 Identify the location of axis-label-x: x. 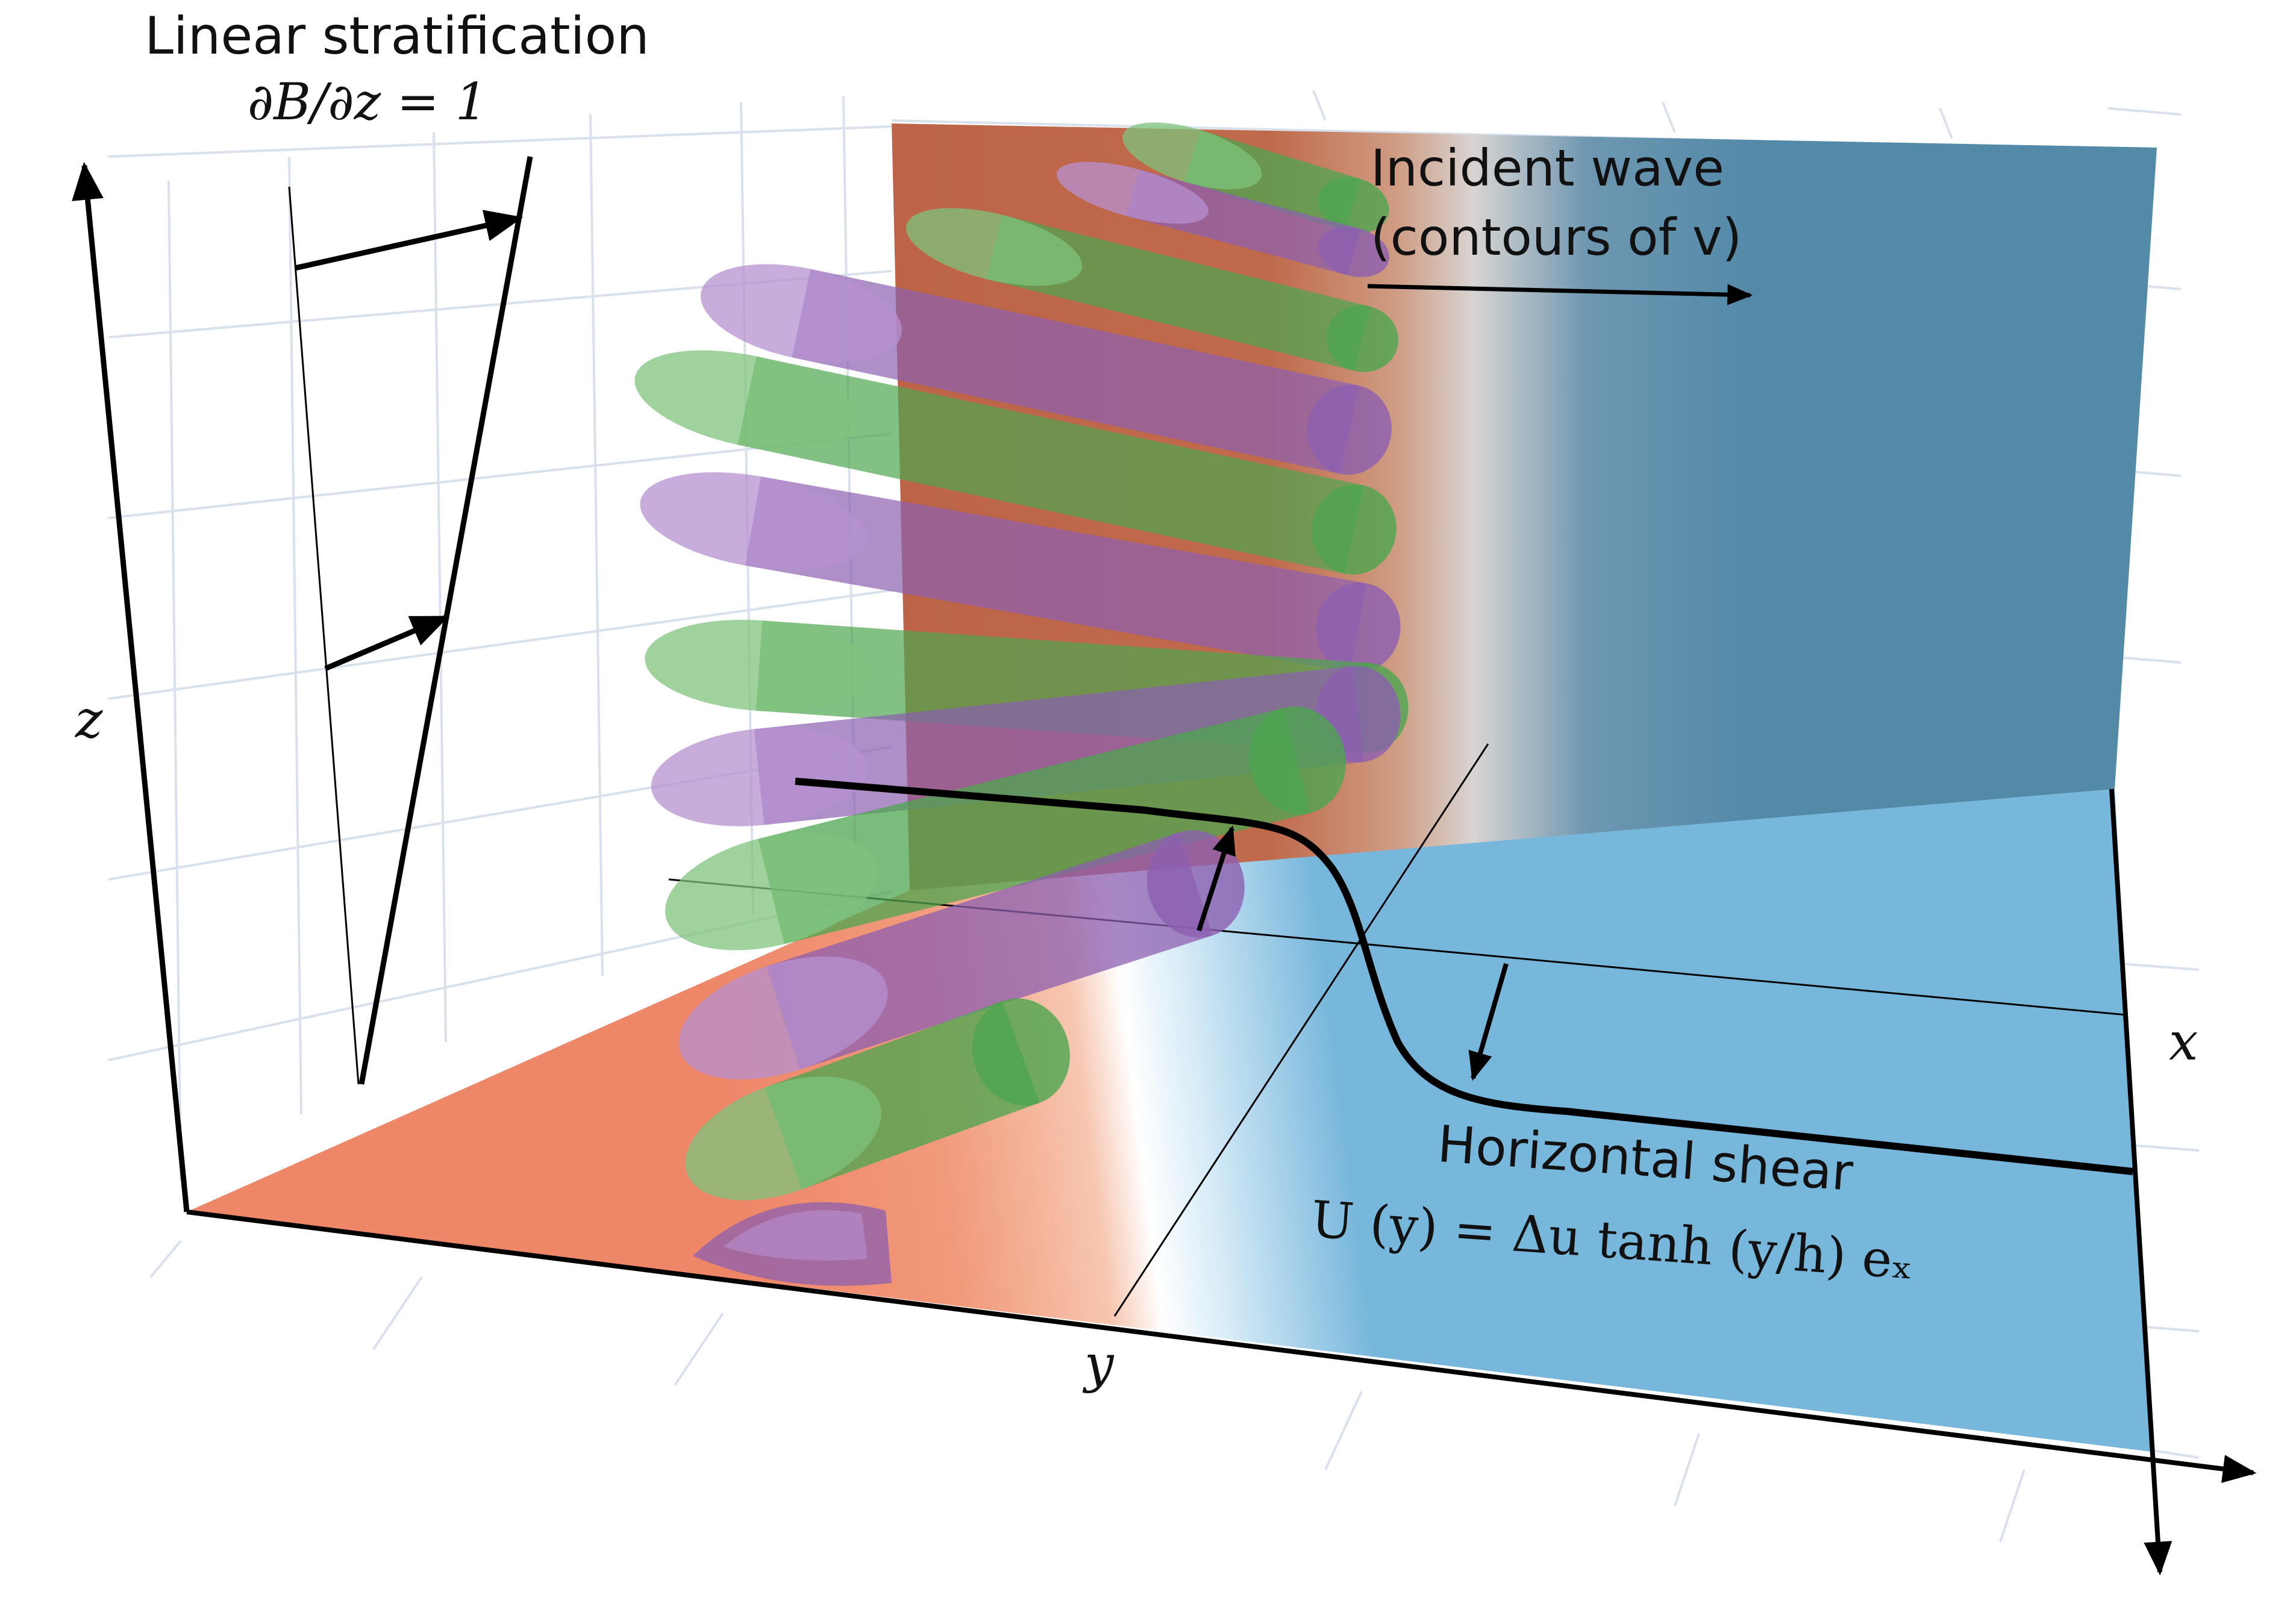
(2183, 1042).